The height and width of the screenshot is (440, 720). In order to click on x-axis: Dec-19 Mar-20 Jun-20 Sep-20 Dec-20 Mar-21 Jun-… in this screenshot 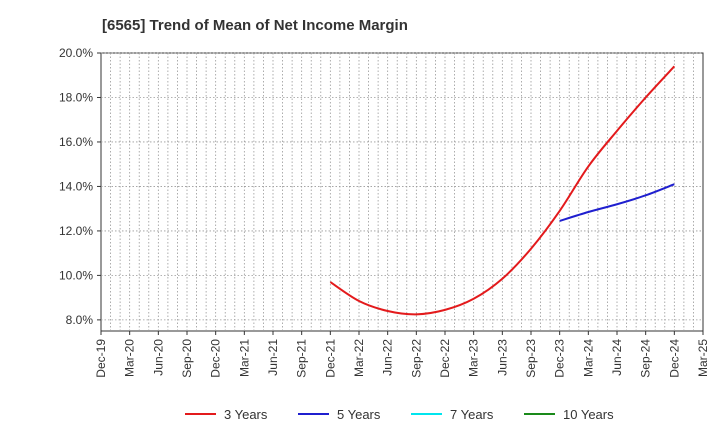, I will do `click(402, 354)`.